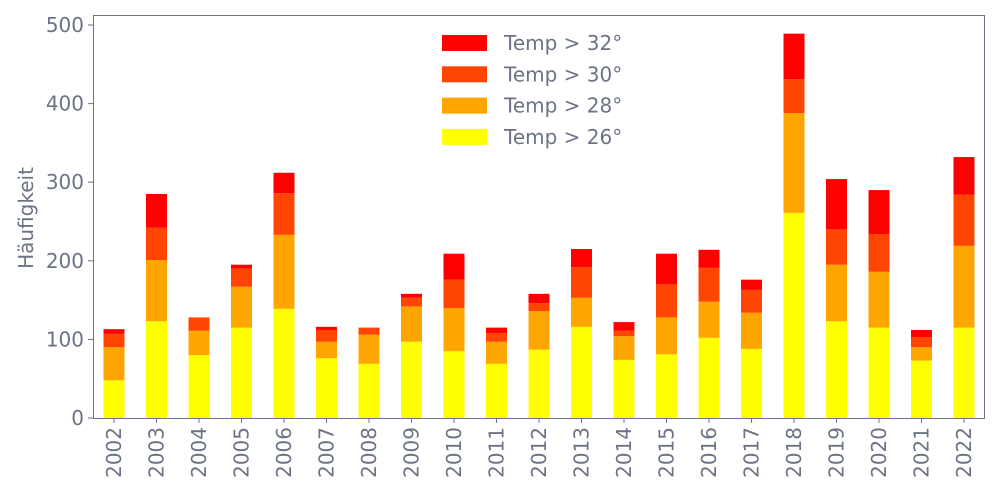 The width and height of the screenshot is (1000, 504). I want to click on x-tick-label: 2013, so click(582, 452).